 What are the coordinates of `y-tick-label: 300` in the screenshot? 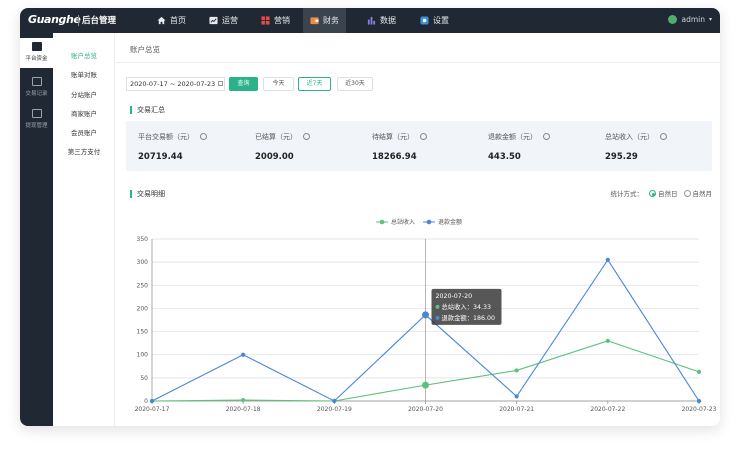 It's located at (143, 262).